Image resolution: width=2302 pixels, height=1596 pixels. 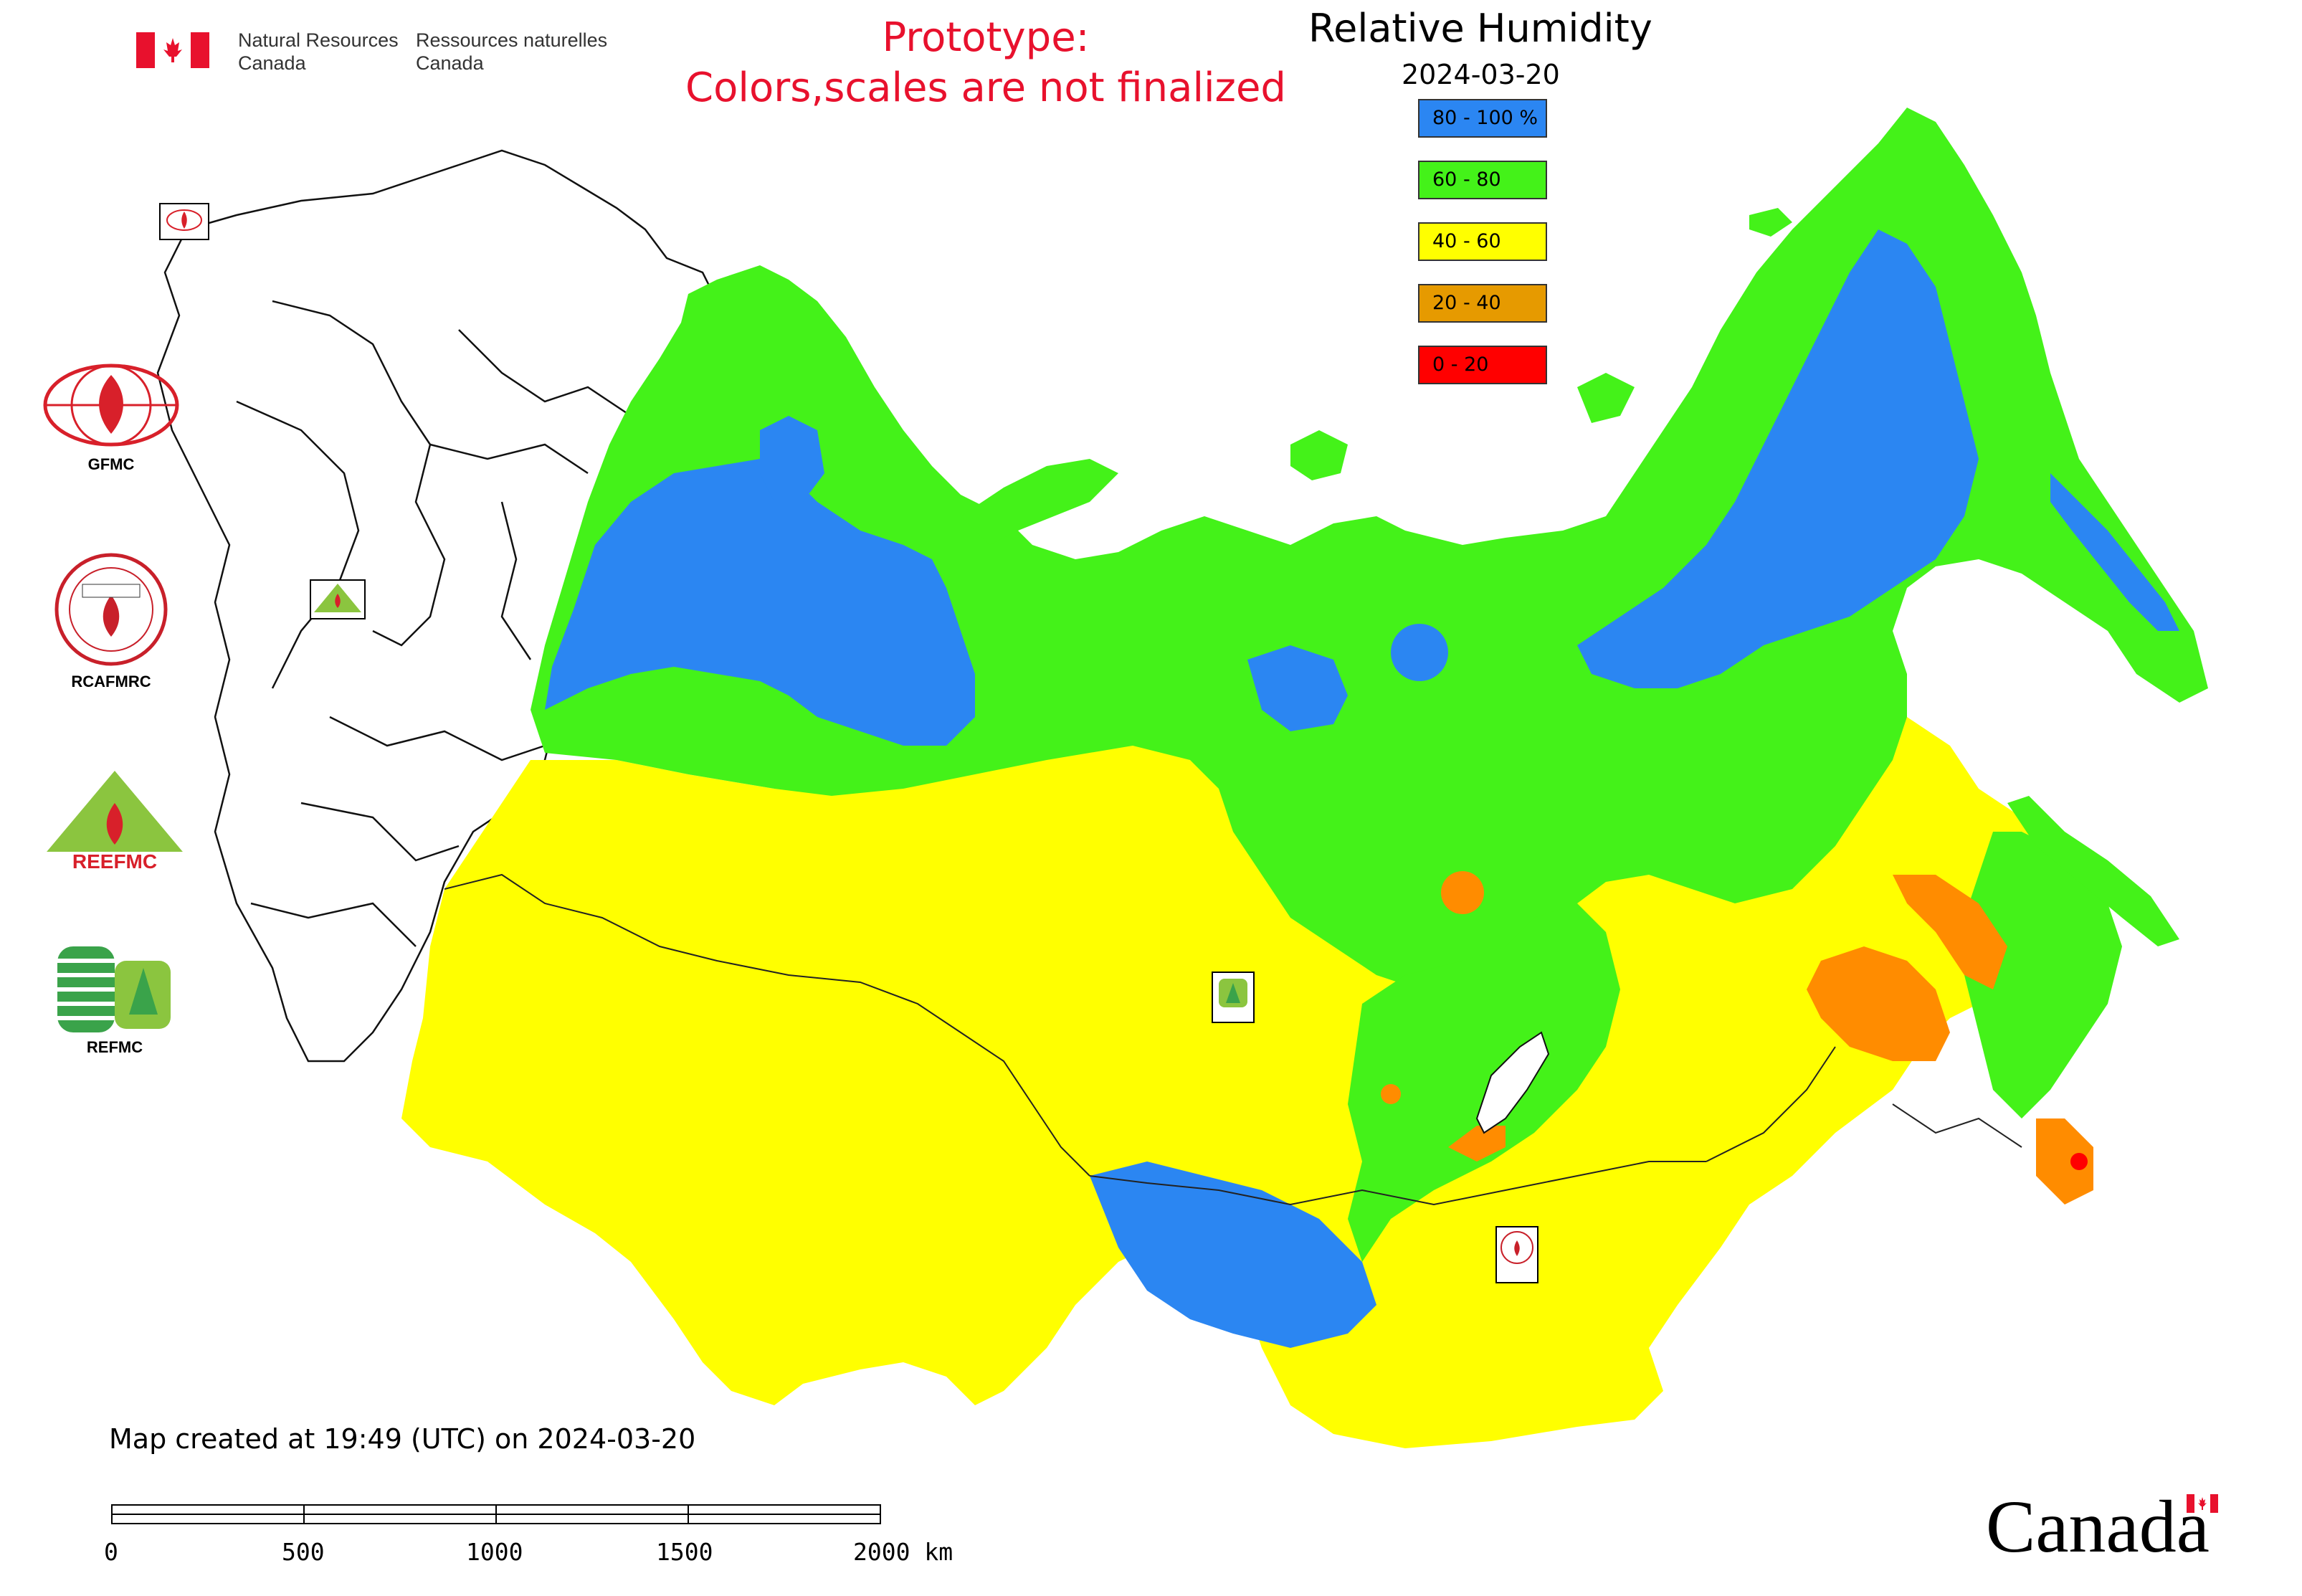 What do you see at coordinates (303, 1552) in the screenshot?
I see `scale-tick-500: 500` at bounding box center [303, 1552].